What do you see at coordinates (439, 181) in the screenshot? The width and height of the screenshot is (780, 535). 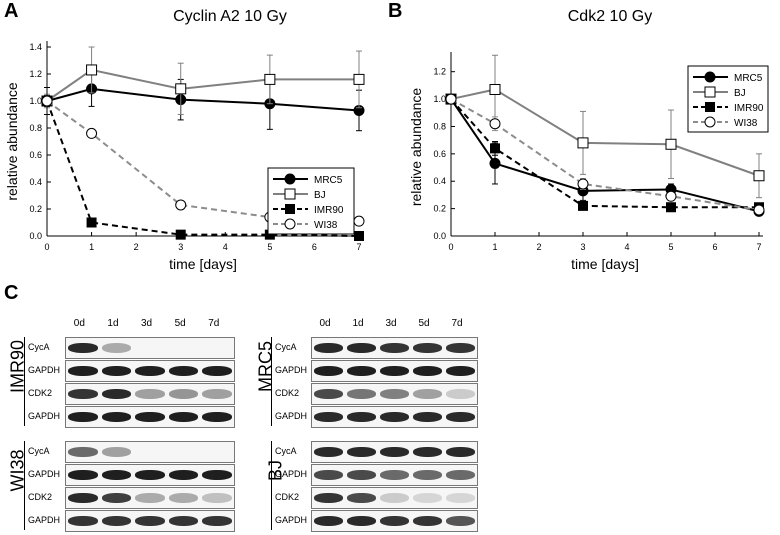 I see `chart-b-y-tick-label: 0.4` at bounding box center [439, 181].